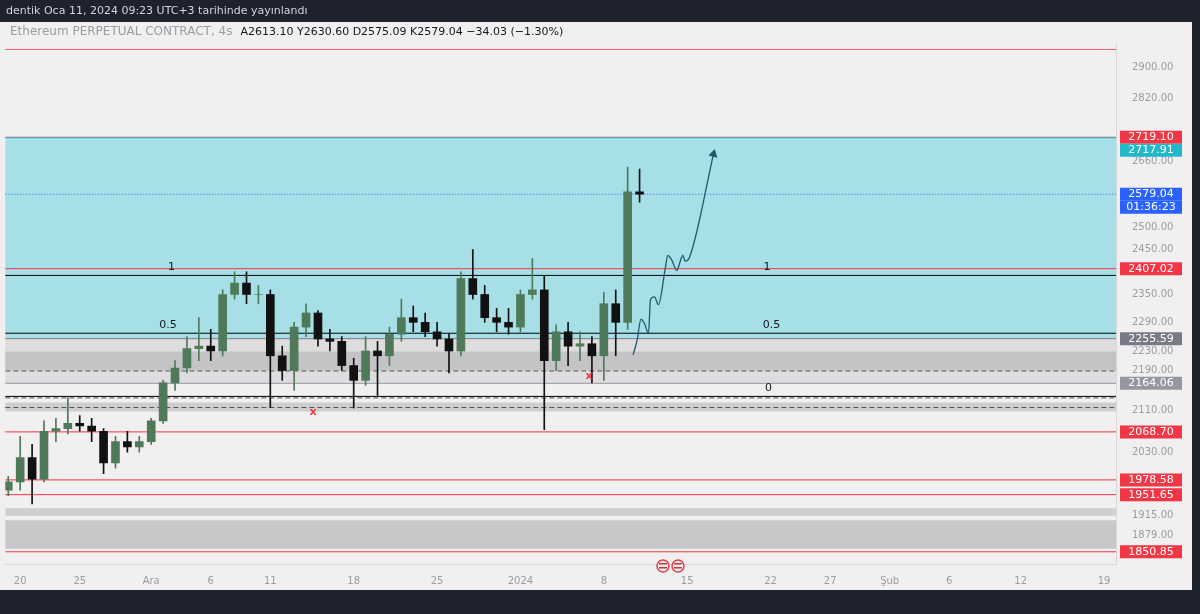 The image size is (1200, 614). I want to click on text: 01:36:23, so click(1151, 207).